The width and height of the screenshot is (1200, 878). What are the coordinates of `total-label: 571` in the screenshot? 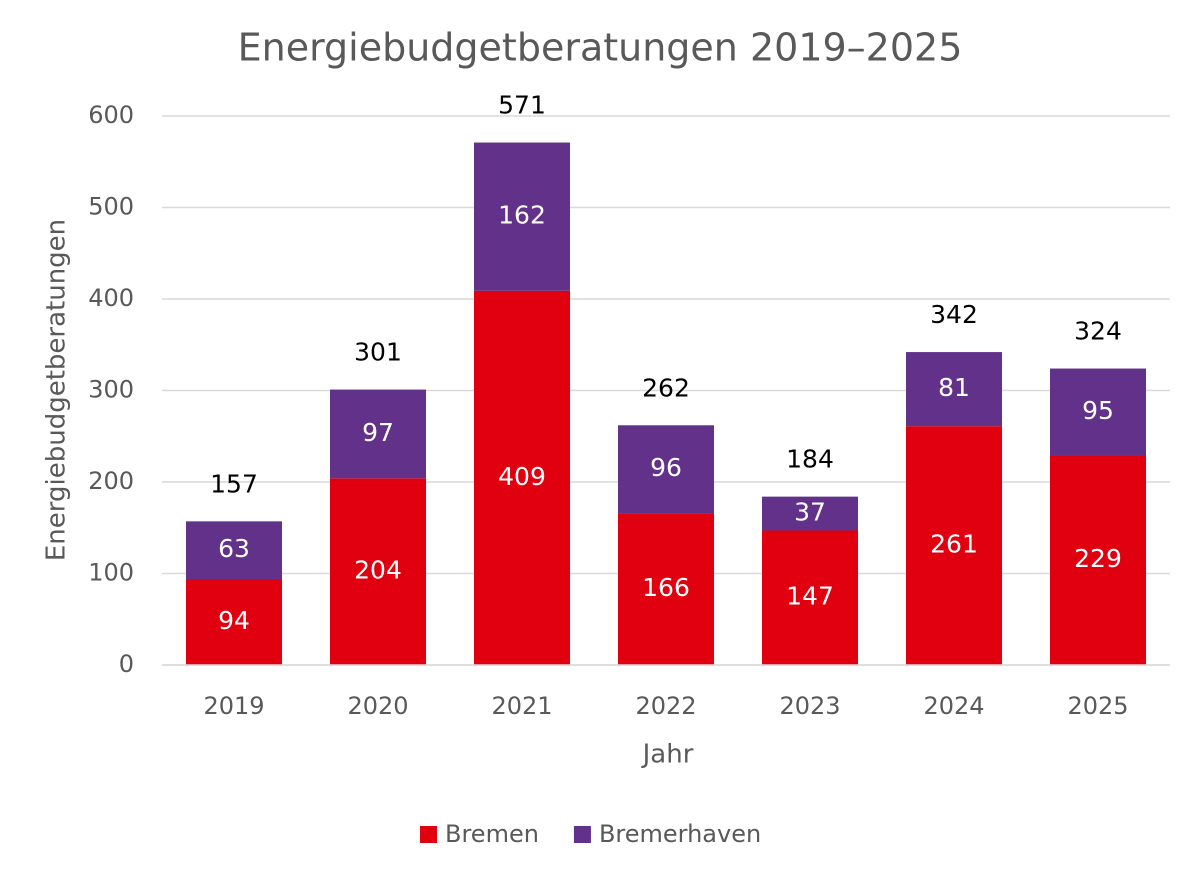 It's located at (522, 105).